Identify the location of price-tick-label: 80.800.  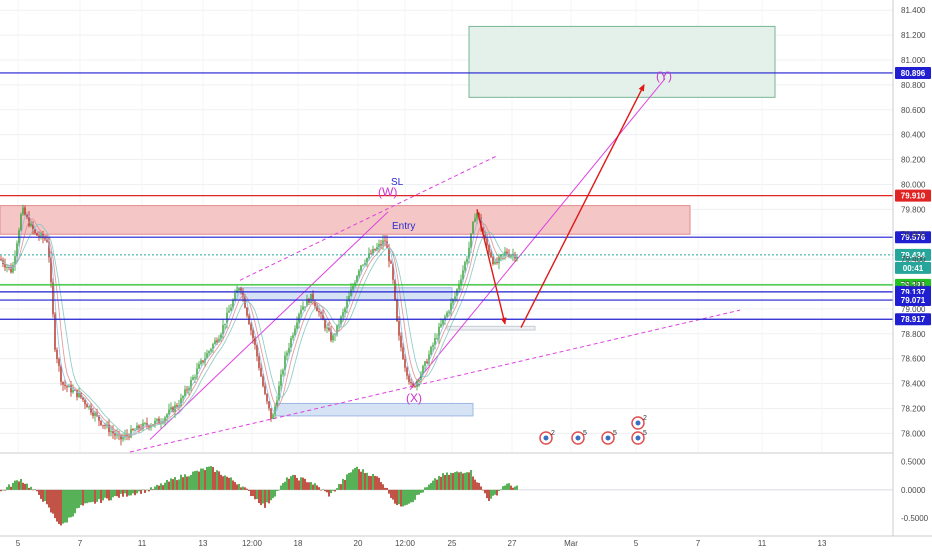
(913, 85).